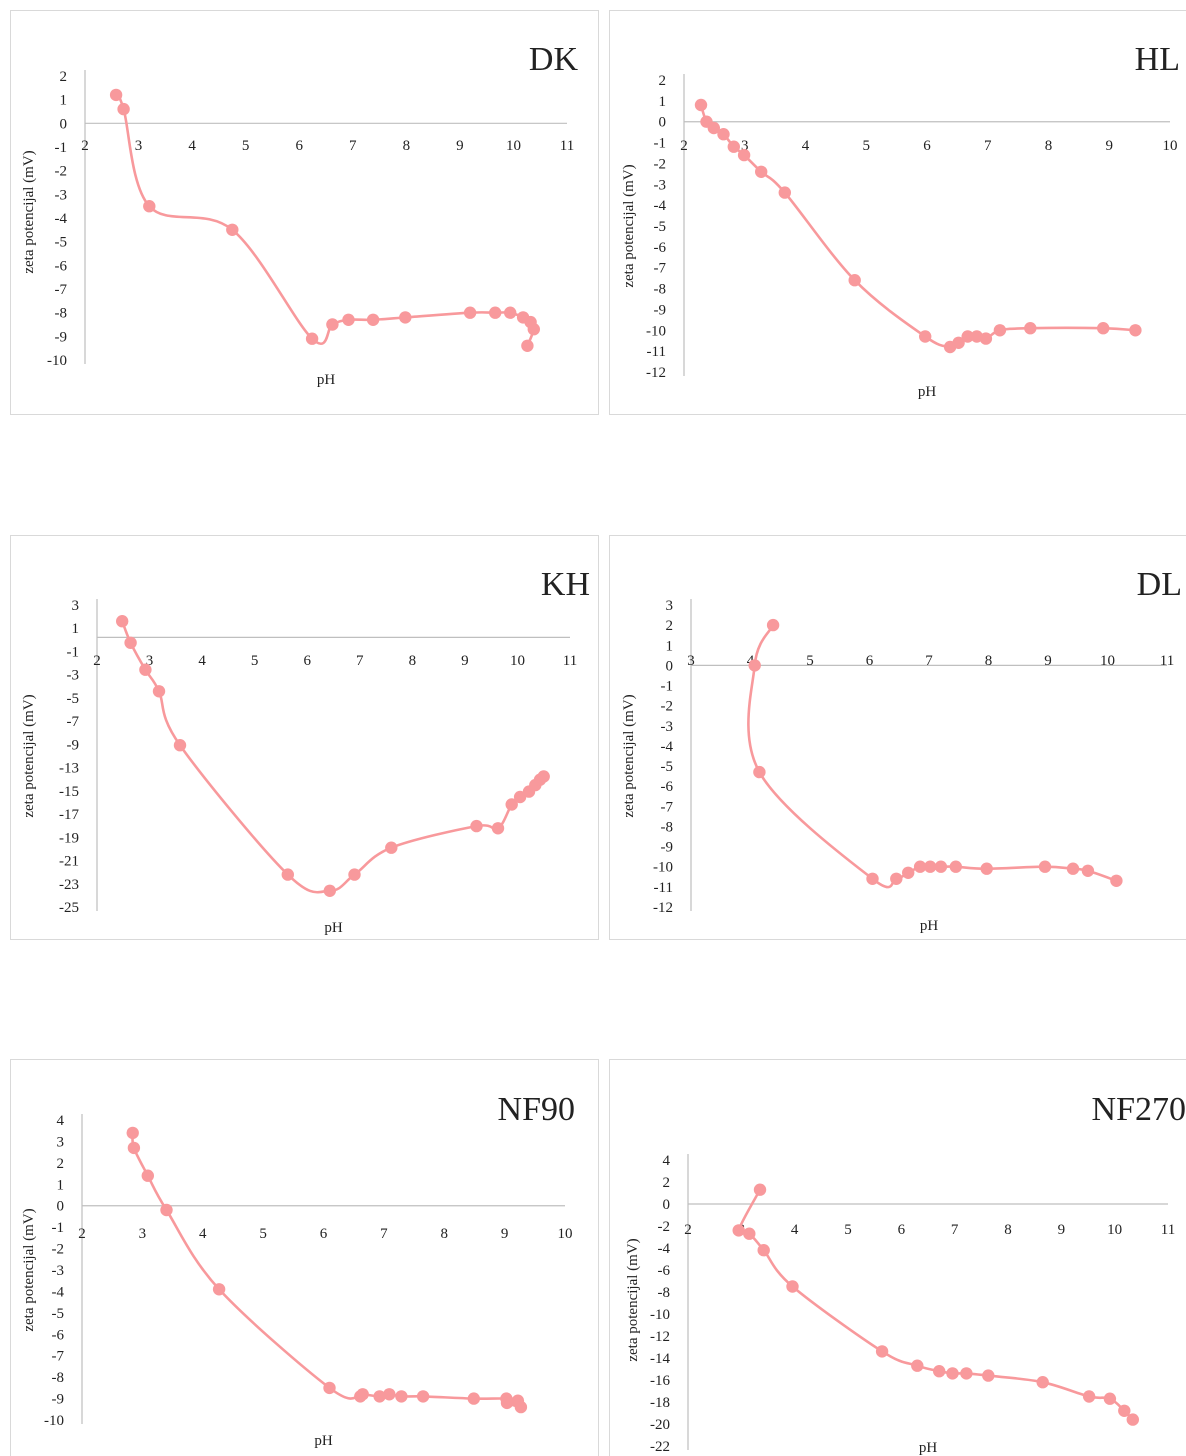 The height and width of the screenshot is (1456, 1186). What do you see at coordinates (58, 1357) in the screenshot?
I see `y-tick-label: -7` at bounding box center [58, 1357].